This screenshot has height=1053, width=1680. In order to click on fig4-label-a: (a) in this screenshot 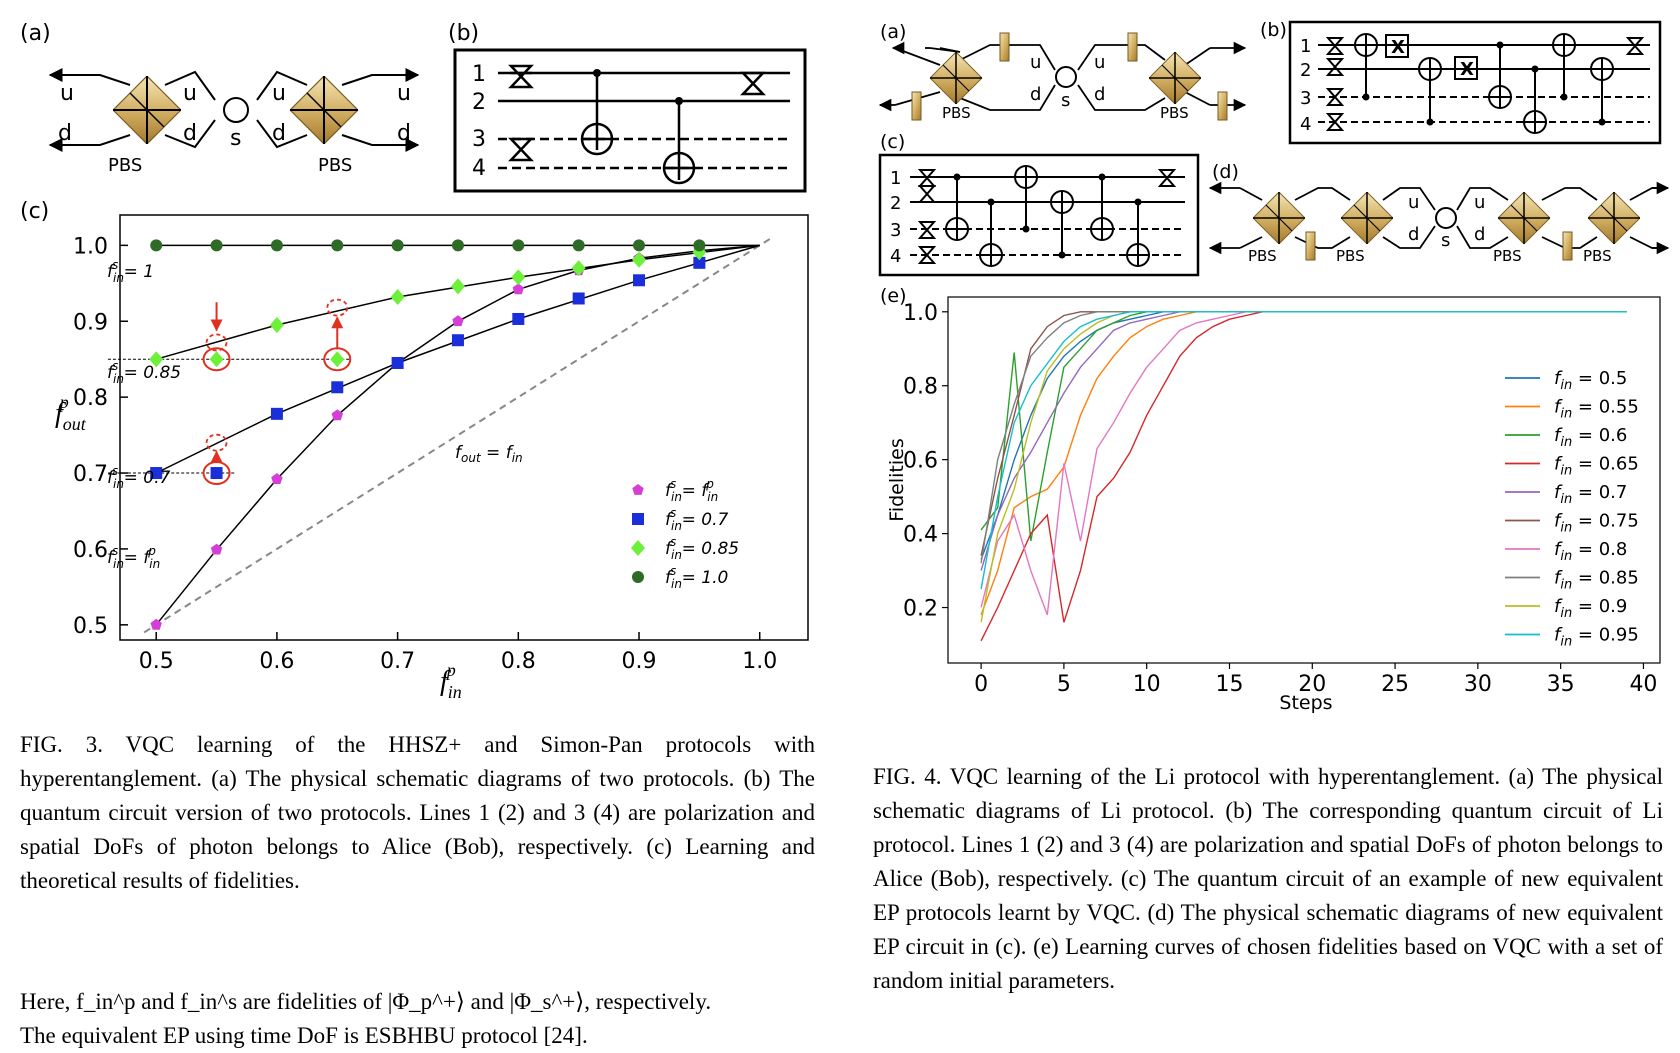, I will do `click(893, 32)`.